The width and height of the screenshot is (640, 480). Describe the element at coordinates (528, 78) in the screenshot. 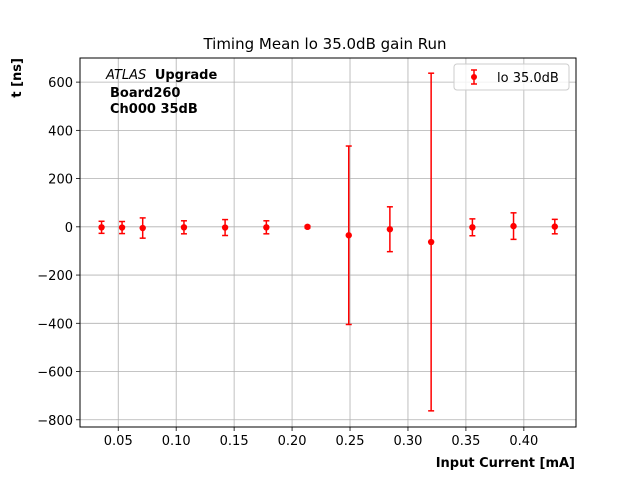

I see `legend-label: lo 35.0dB` at that location.